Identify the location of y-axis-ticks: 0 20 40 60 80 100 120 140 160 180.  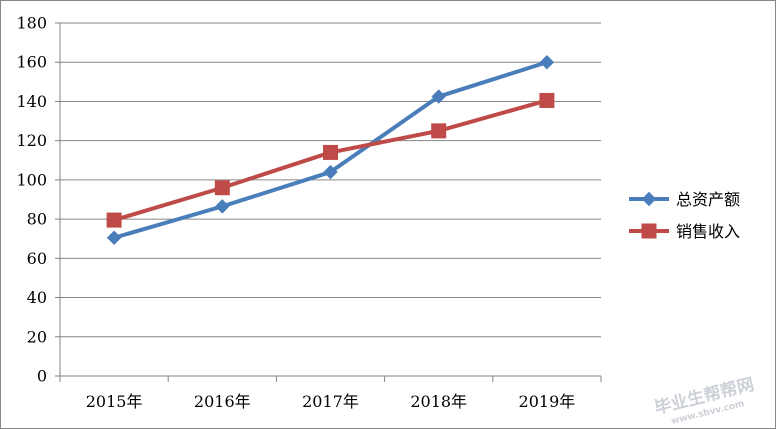
(38, 200).